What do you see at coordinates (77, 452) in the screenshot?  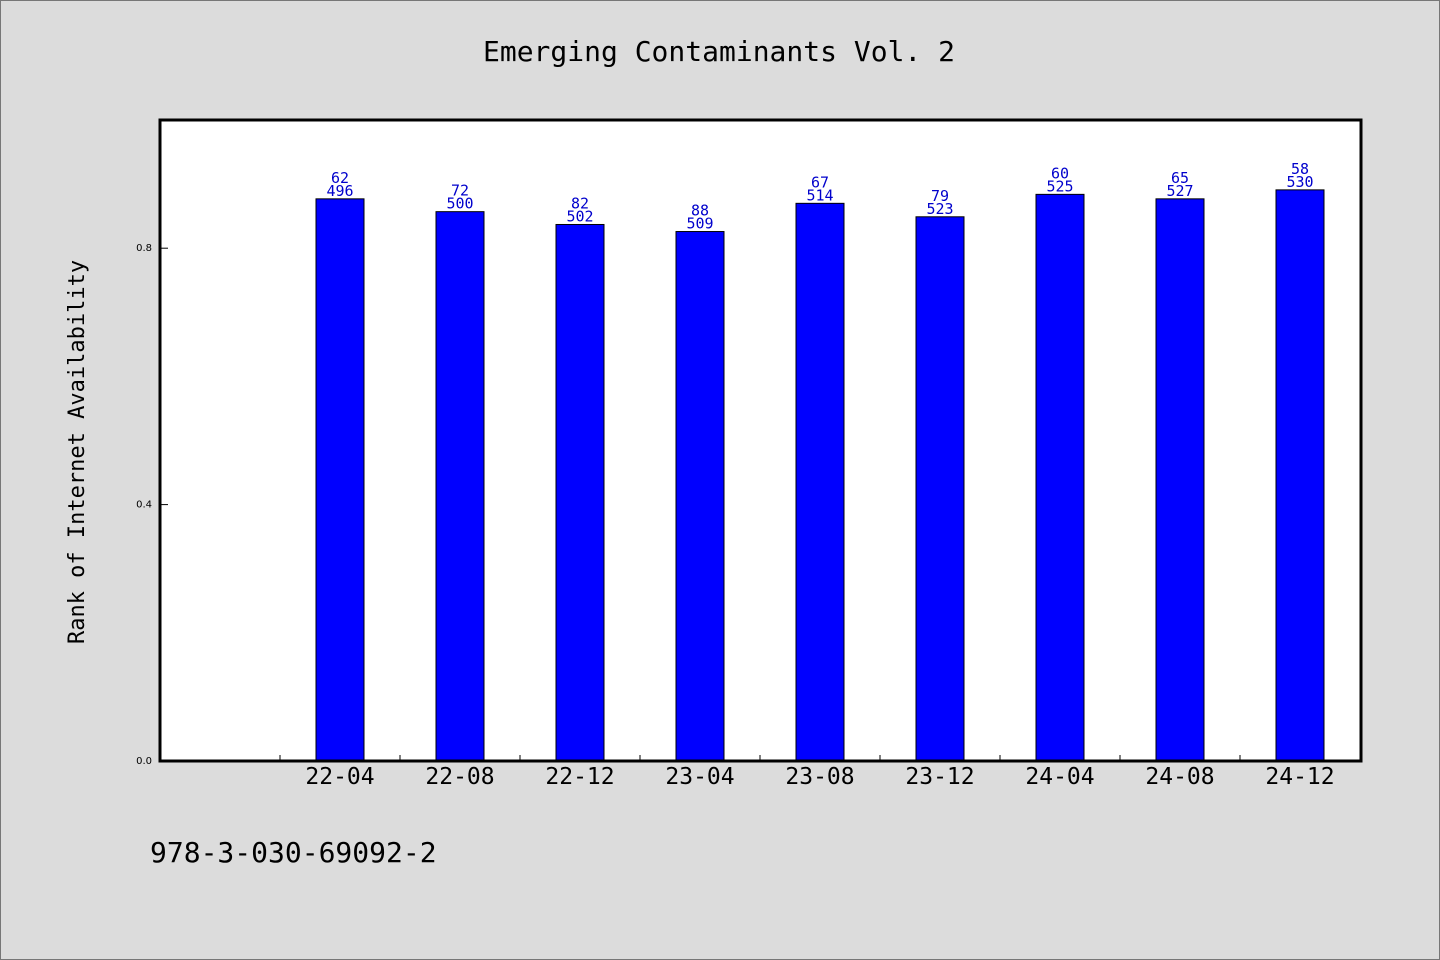 I see `y-axis-label: Rank of Internet Availability` at bounding box center [77, 452].